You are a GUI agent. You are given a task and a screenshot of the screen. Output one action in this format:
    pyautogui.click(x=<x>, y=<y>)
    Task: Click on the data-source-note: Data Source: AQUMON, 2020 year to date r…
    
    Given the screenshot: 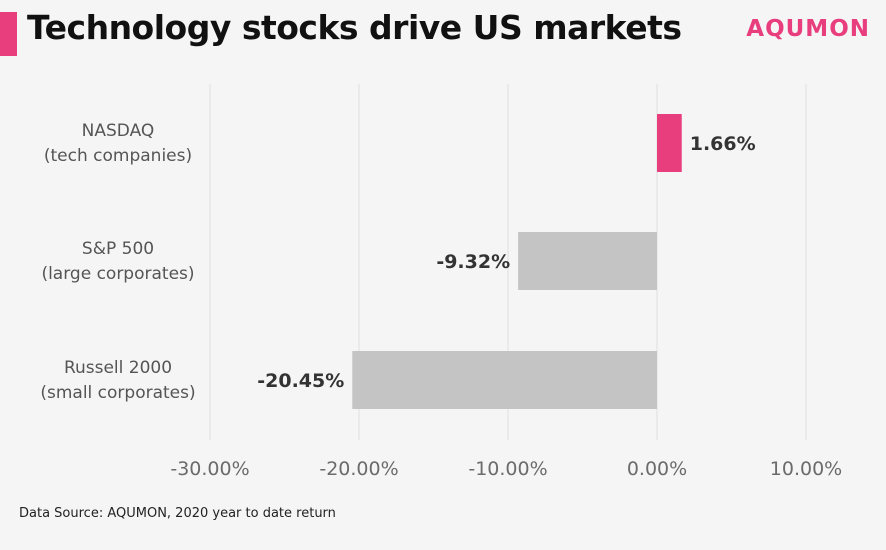 What is the action you would take?
    pyautogui.click(x=177, y=513)
    